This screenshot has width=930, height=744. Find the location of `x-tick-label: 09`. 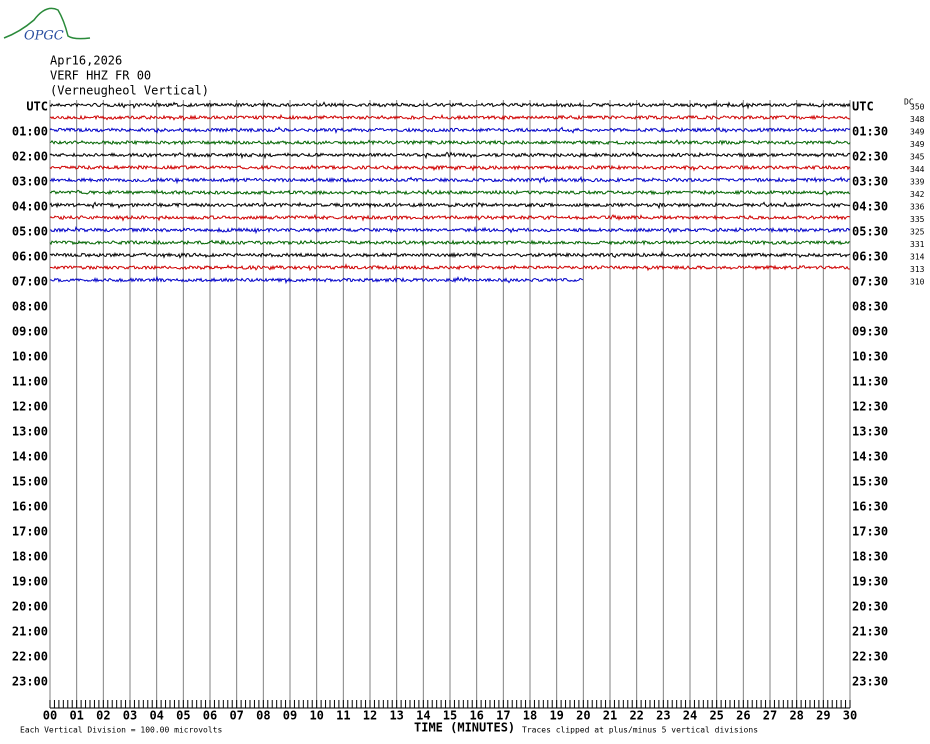

x-tick-label: 09 is located at coordinates (290, 716).